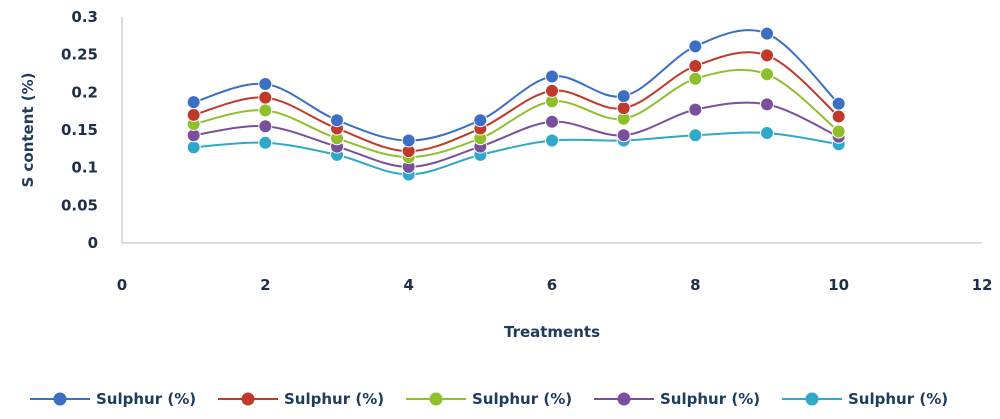 Image resolution: width=1000 pixels, height=419 pixels. Describe the element at coordinates (265, 285) in the screenshot. I see `x-tick-label: 2` at that location.